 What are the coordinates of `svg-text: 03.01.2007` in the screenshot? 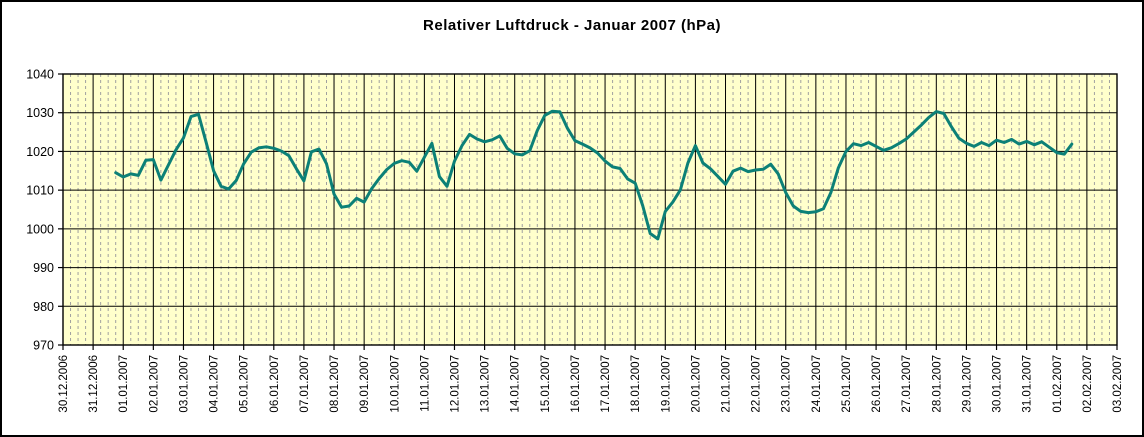 It's located at (184, 384).